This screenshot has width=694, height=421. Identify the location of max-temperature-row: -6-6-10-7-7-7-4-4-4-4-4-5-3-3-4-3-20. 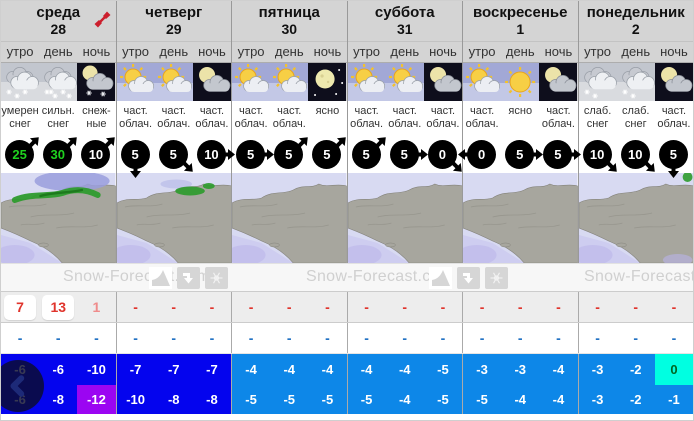
(347, 369).